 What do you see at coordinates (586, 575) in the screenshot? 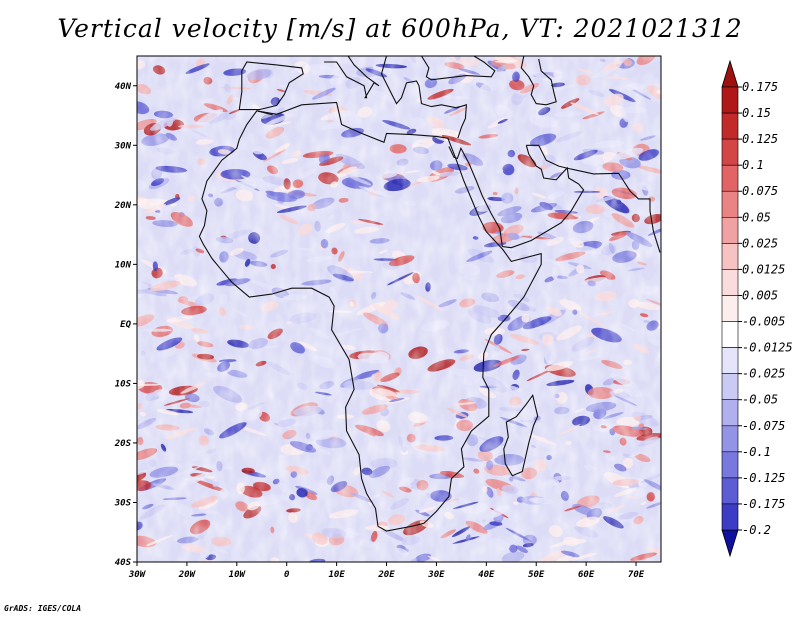
I see `lon-tick-label: 60E` at bounding box center [586, 575].